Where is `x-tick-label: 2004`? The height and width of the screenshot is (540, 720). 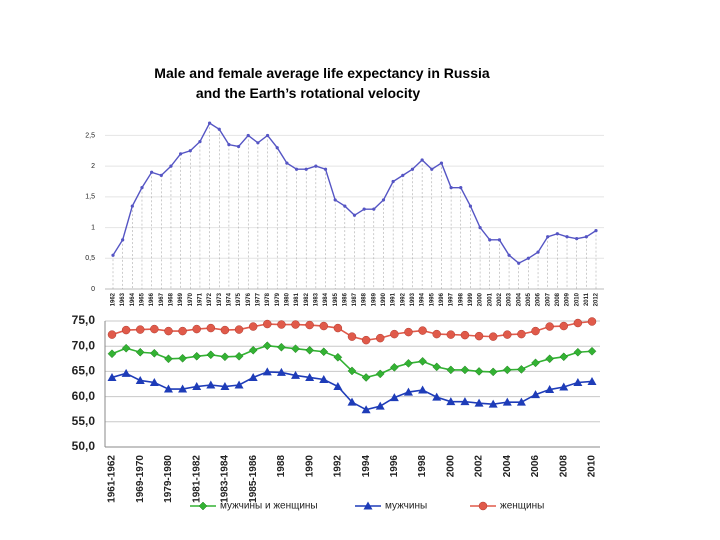
x-tick-label: 2004 is located at coordinates (507, 466).